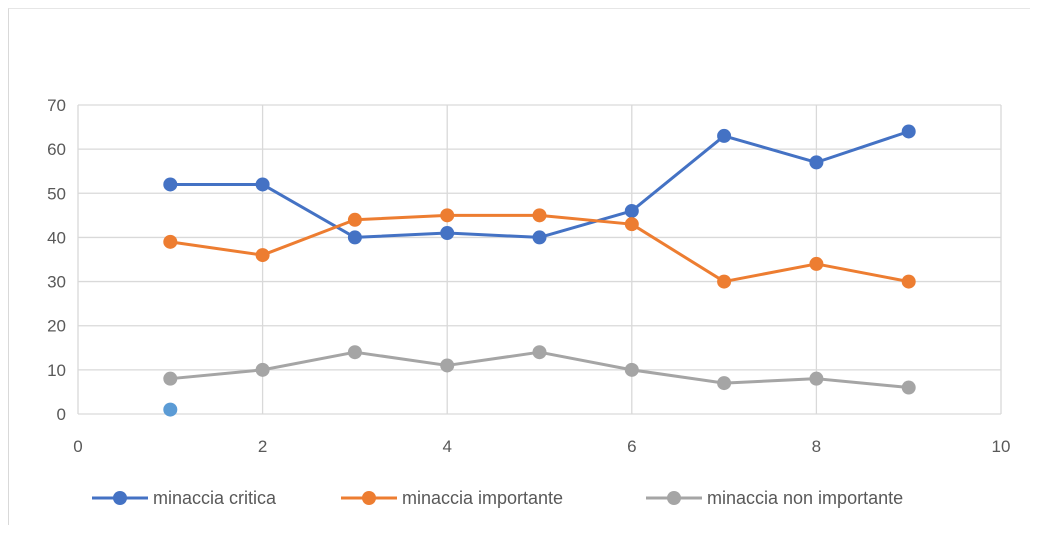 The image size is (1040, 533). I want to click on legend-label: minaccia non importante, so click(805, 498).